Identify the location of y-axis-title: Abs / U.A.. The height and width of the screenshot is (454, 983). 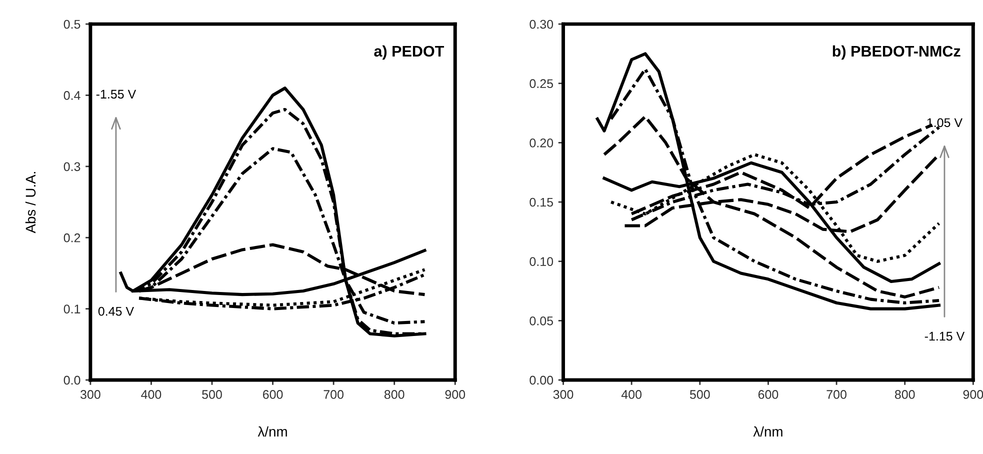
(30, 203).